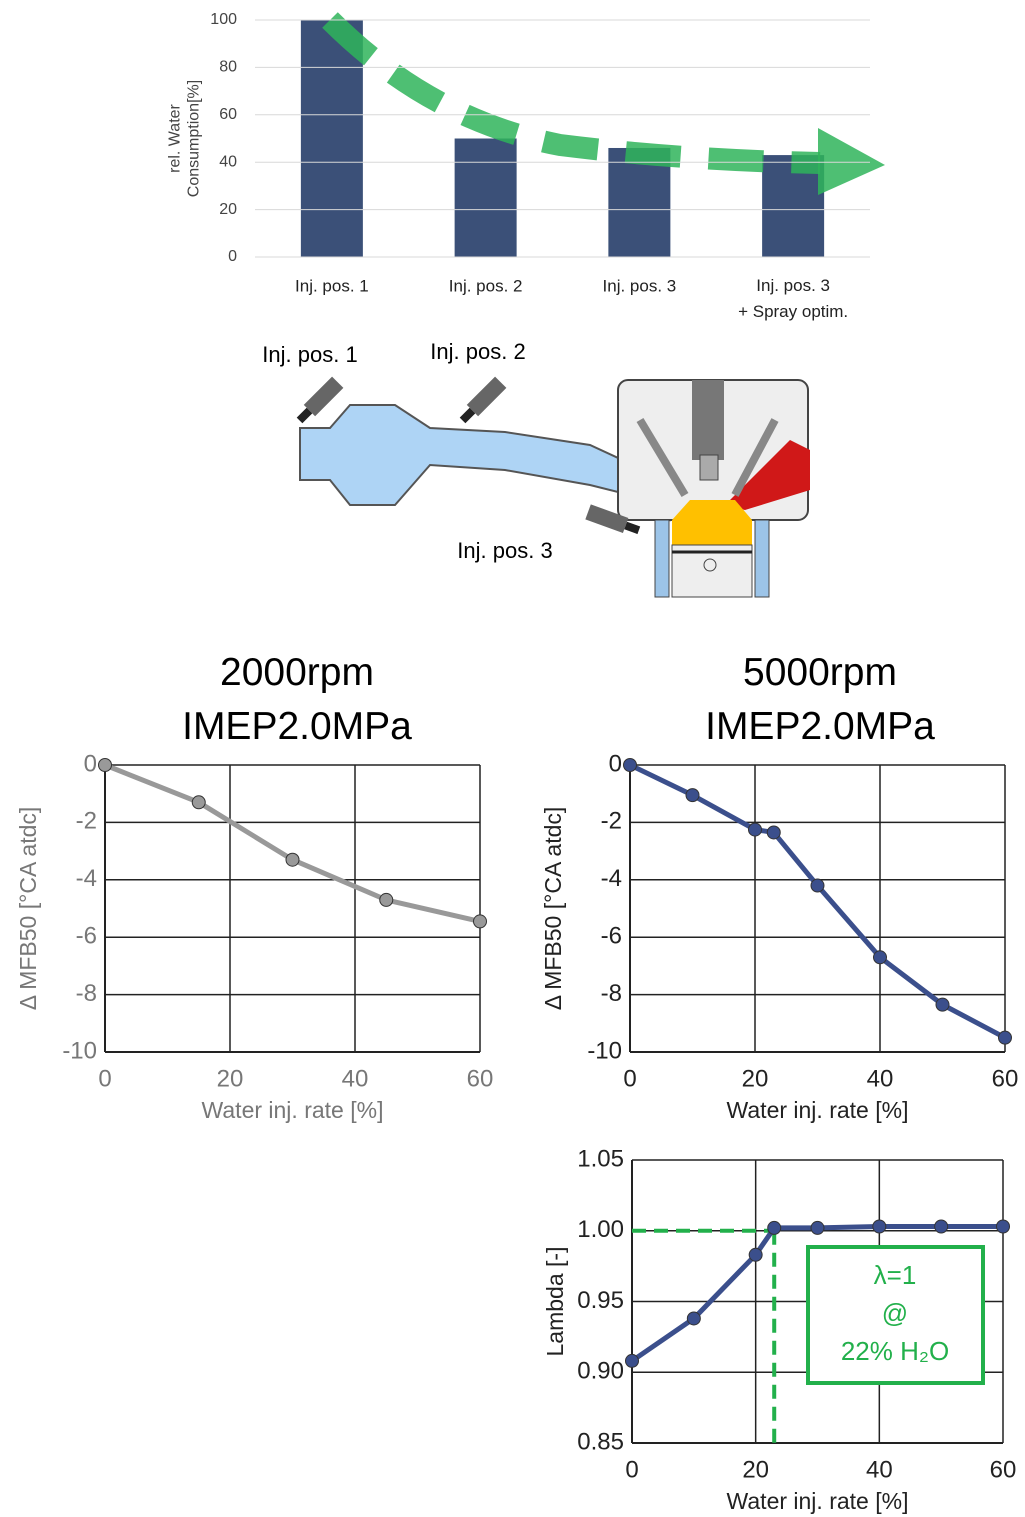 Image resolution: width=1025 pixels, height=1517 pixels. What do you see at coordinates (555, 1302) in the screenshot?
I see `y-axis-label: Lambda [-]` at bounding box center [555, 1302].